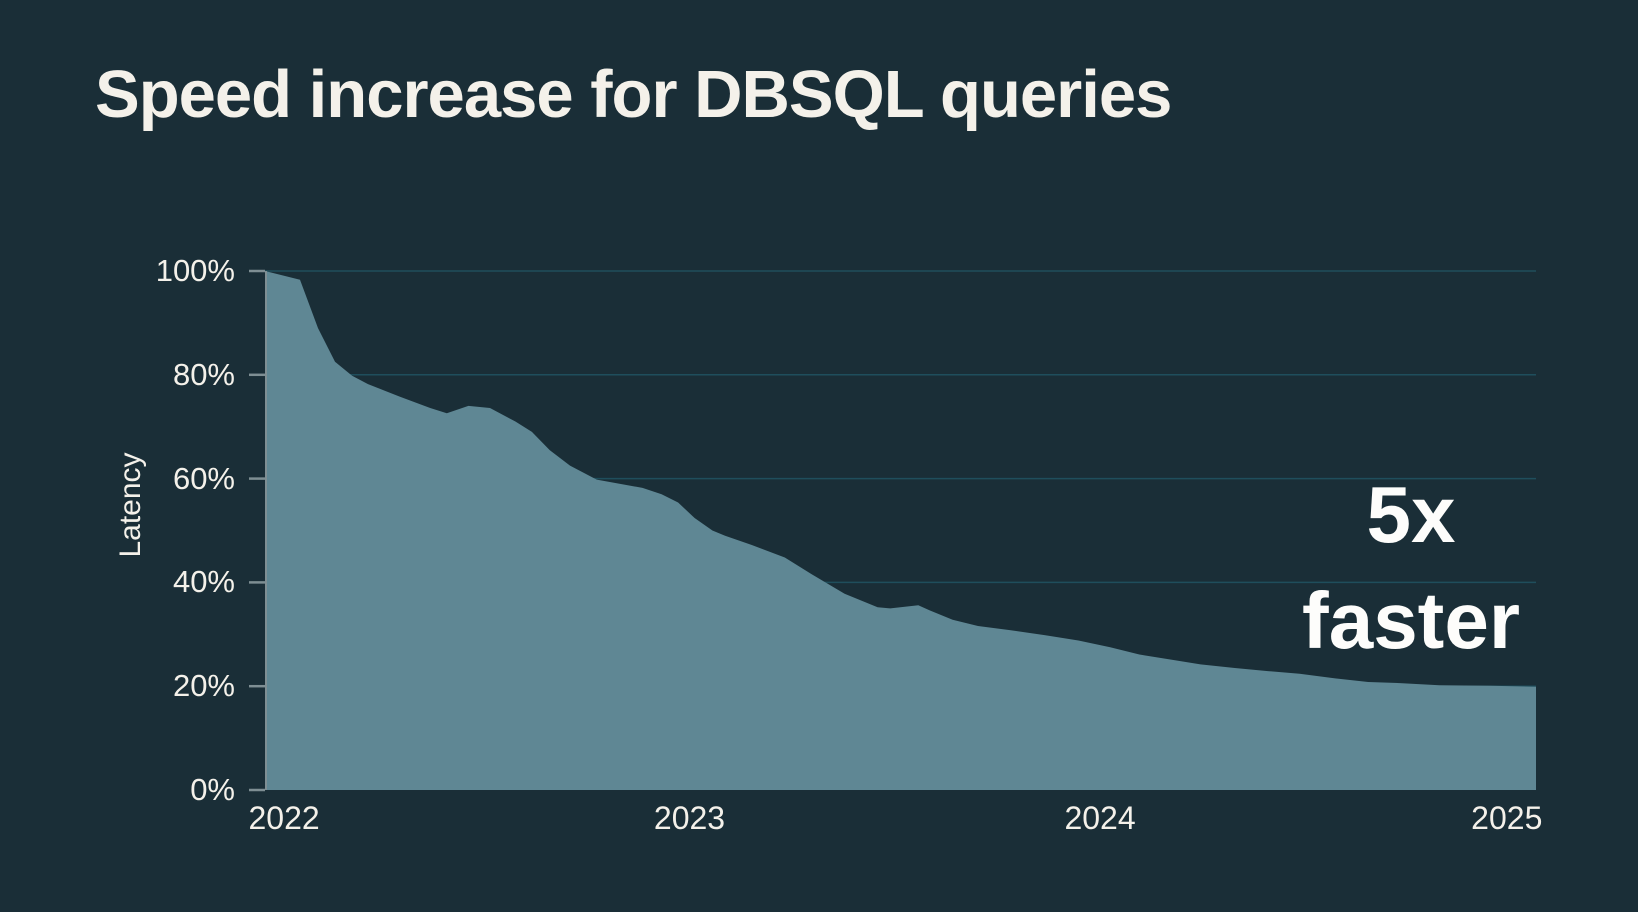 The width and height of the screenshot is (1638, 912). I want to click on y-tick-label-80%: 80%, so click(203, 374).